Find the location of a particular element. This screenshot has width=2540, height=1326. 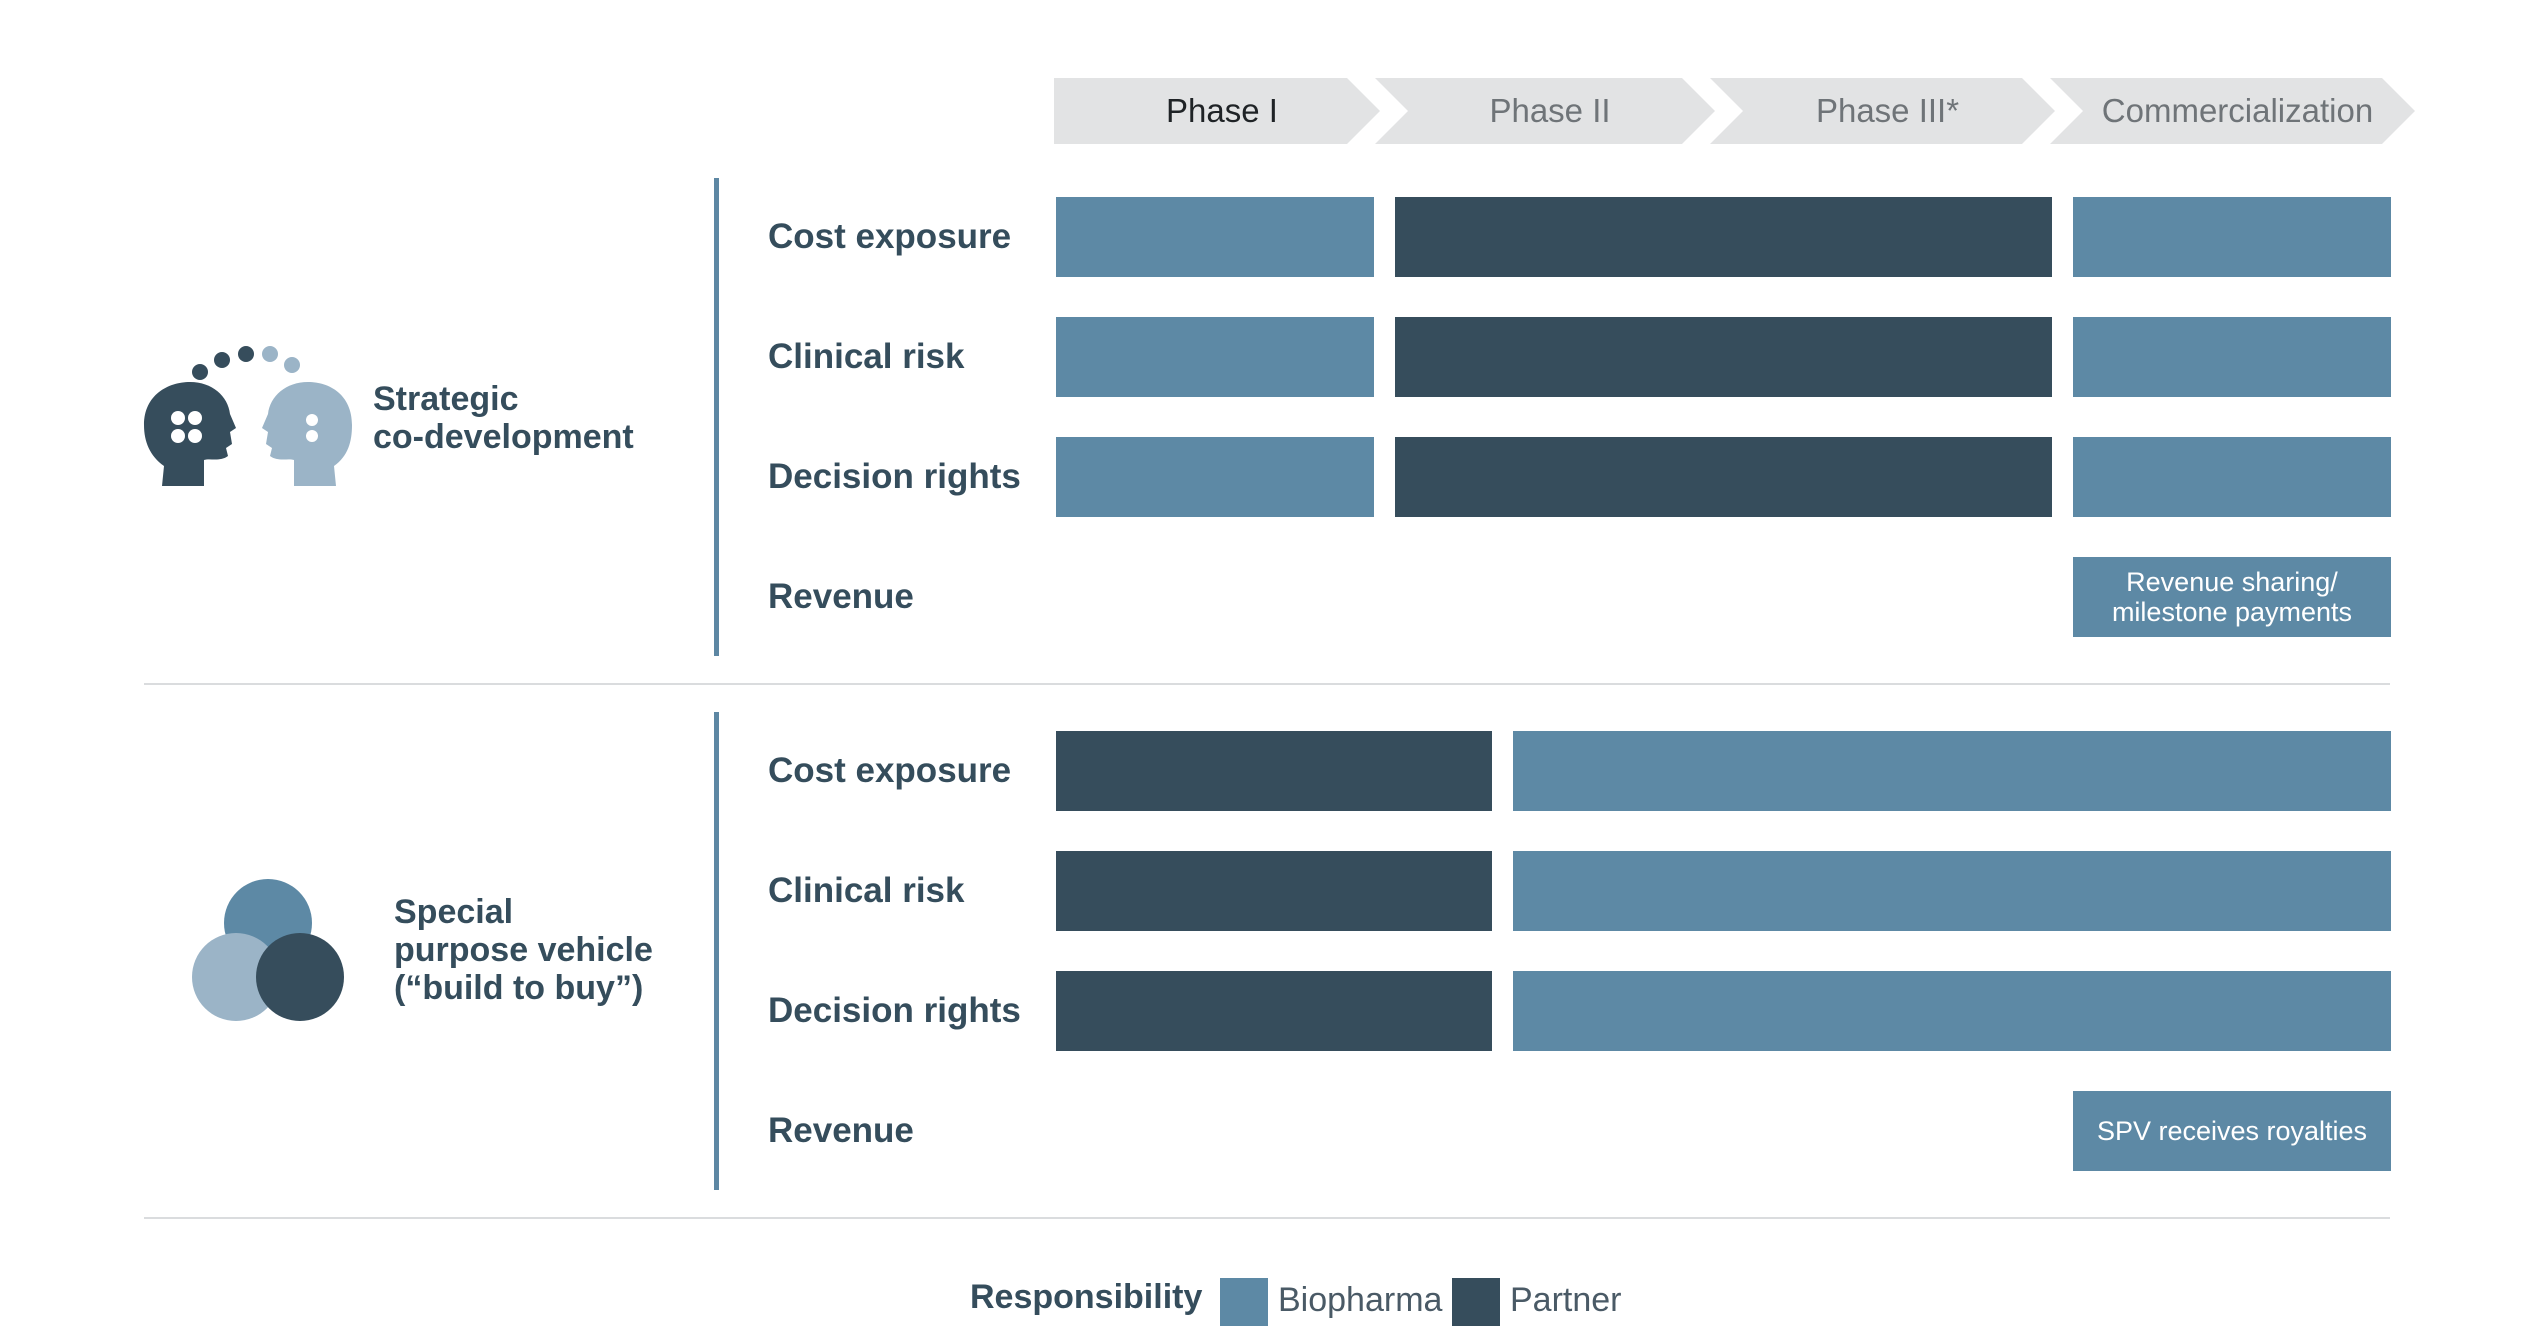

legend-swatch-biopharma is located at coordinates (1244, 1302).